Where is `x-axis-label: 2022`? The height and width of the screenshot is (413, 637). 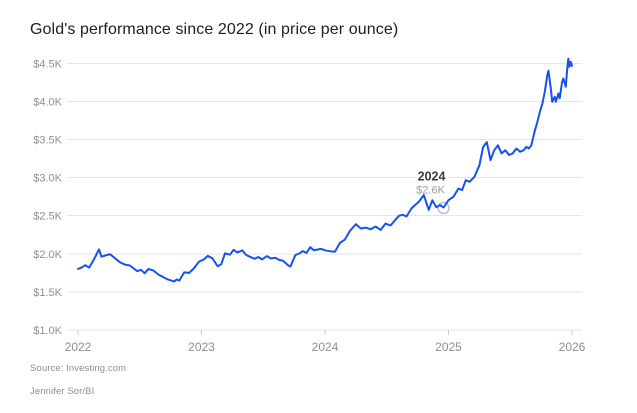
x-axis-label: 2022 is located at coordinates (78, 347).